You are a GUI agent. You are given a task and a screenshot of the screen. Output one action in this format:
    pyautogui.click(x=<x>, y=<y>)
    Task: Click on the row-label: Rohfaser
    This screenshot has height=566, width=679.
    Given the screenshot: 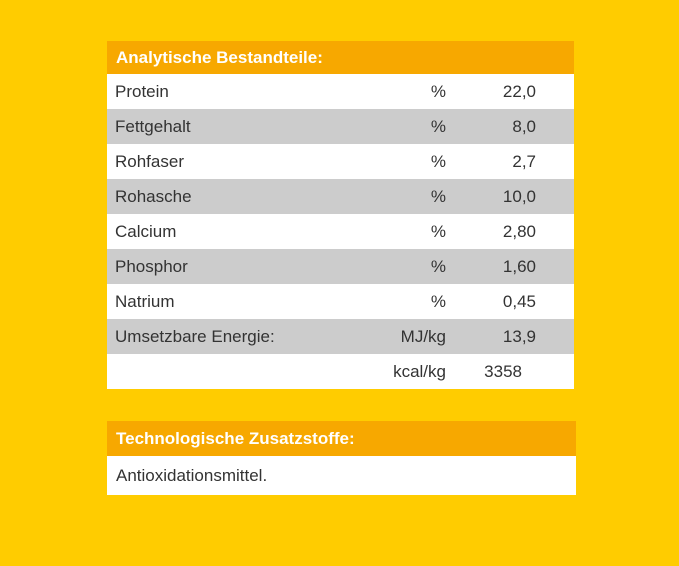 What is the action you would take?
    pyautogui.click(x=149, y=161)
    